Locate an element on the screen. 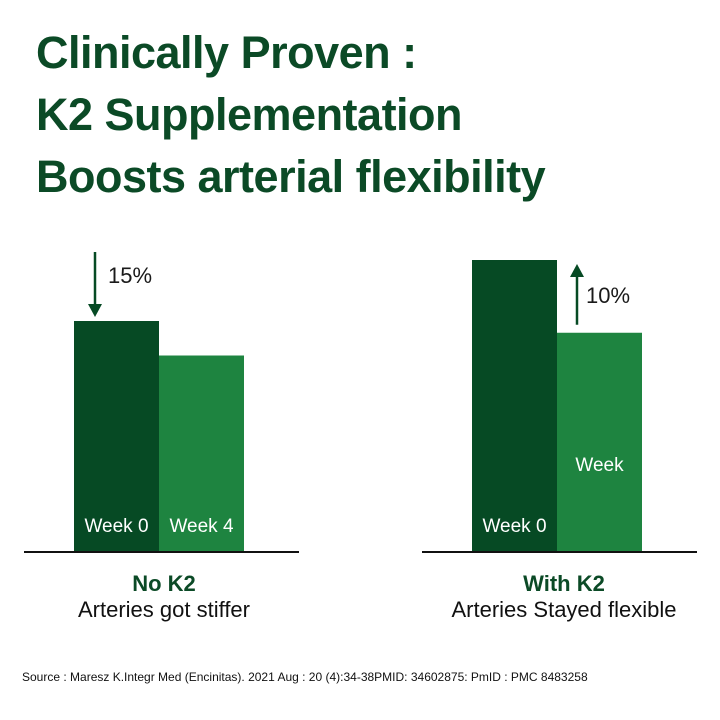  caption-with-k2: With K2 Arteries Stayed flexible is located at coordinates (564, 597).